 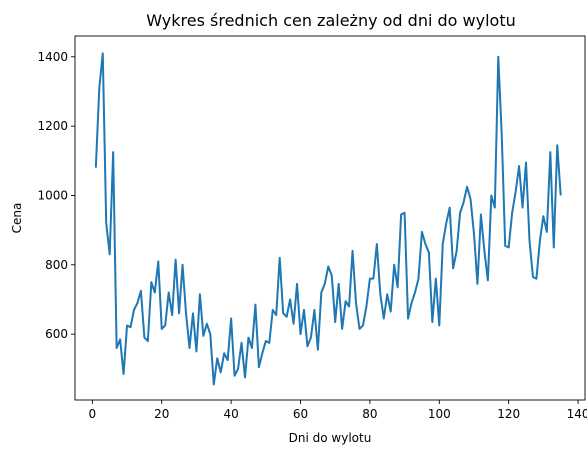 I want to click on x-tick-label: 80, so click(x=369, y=414).